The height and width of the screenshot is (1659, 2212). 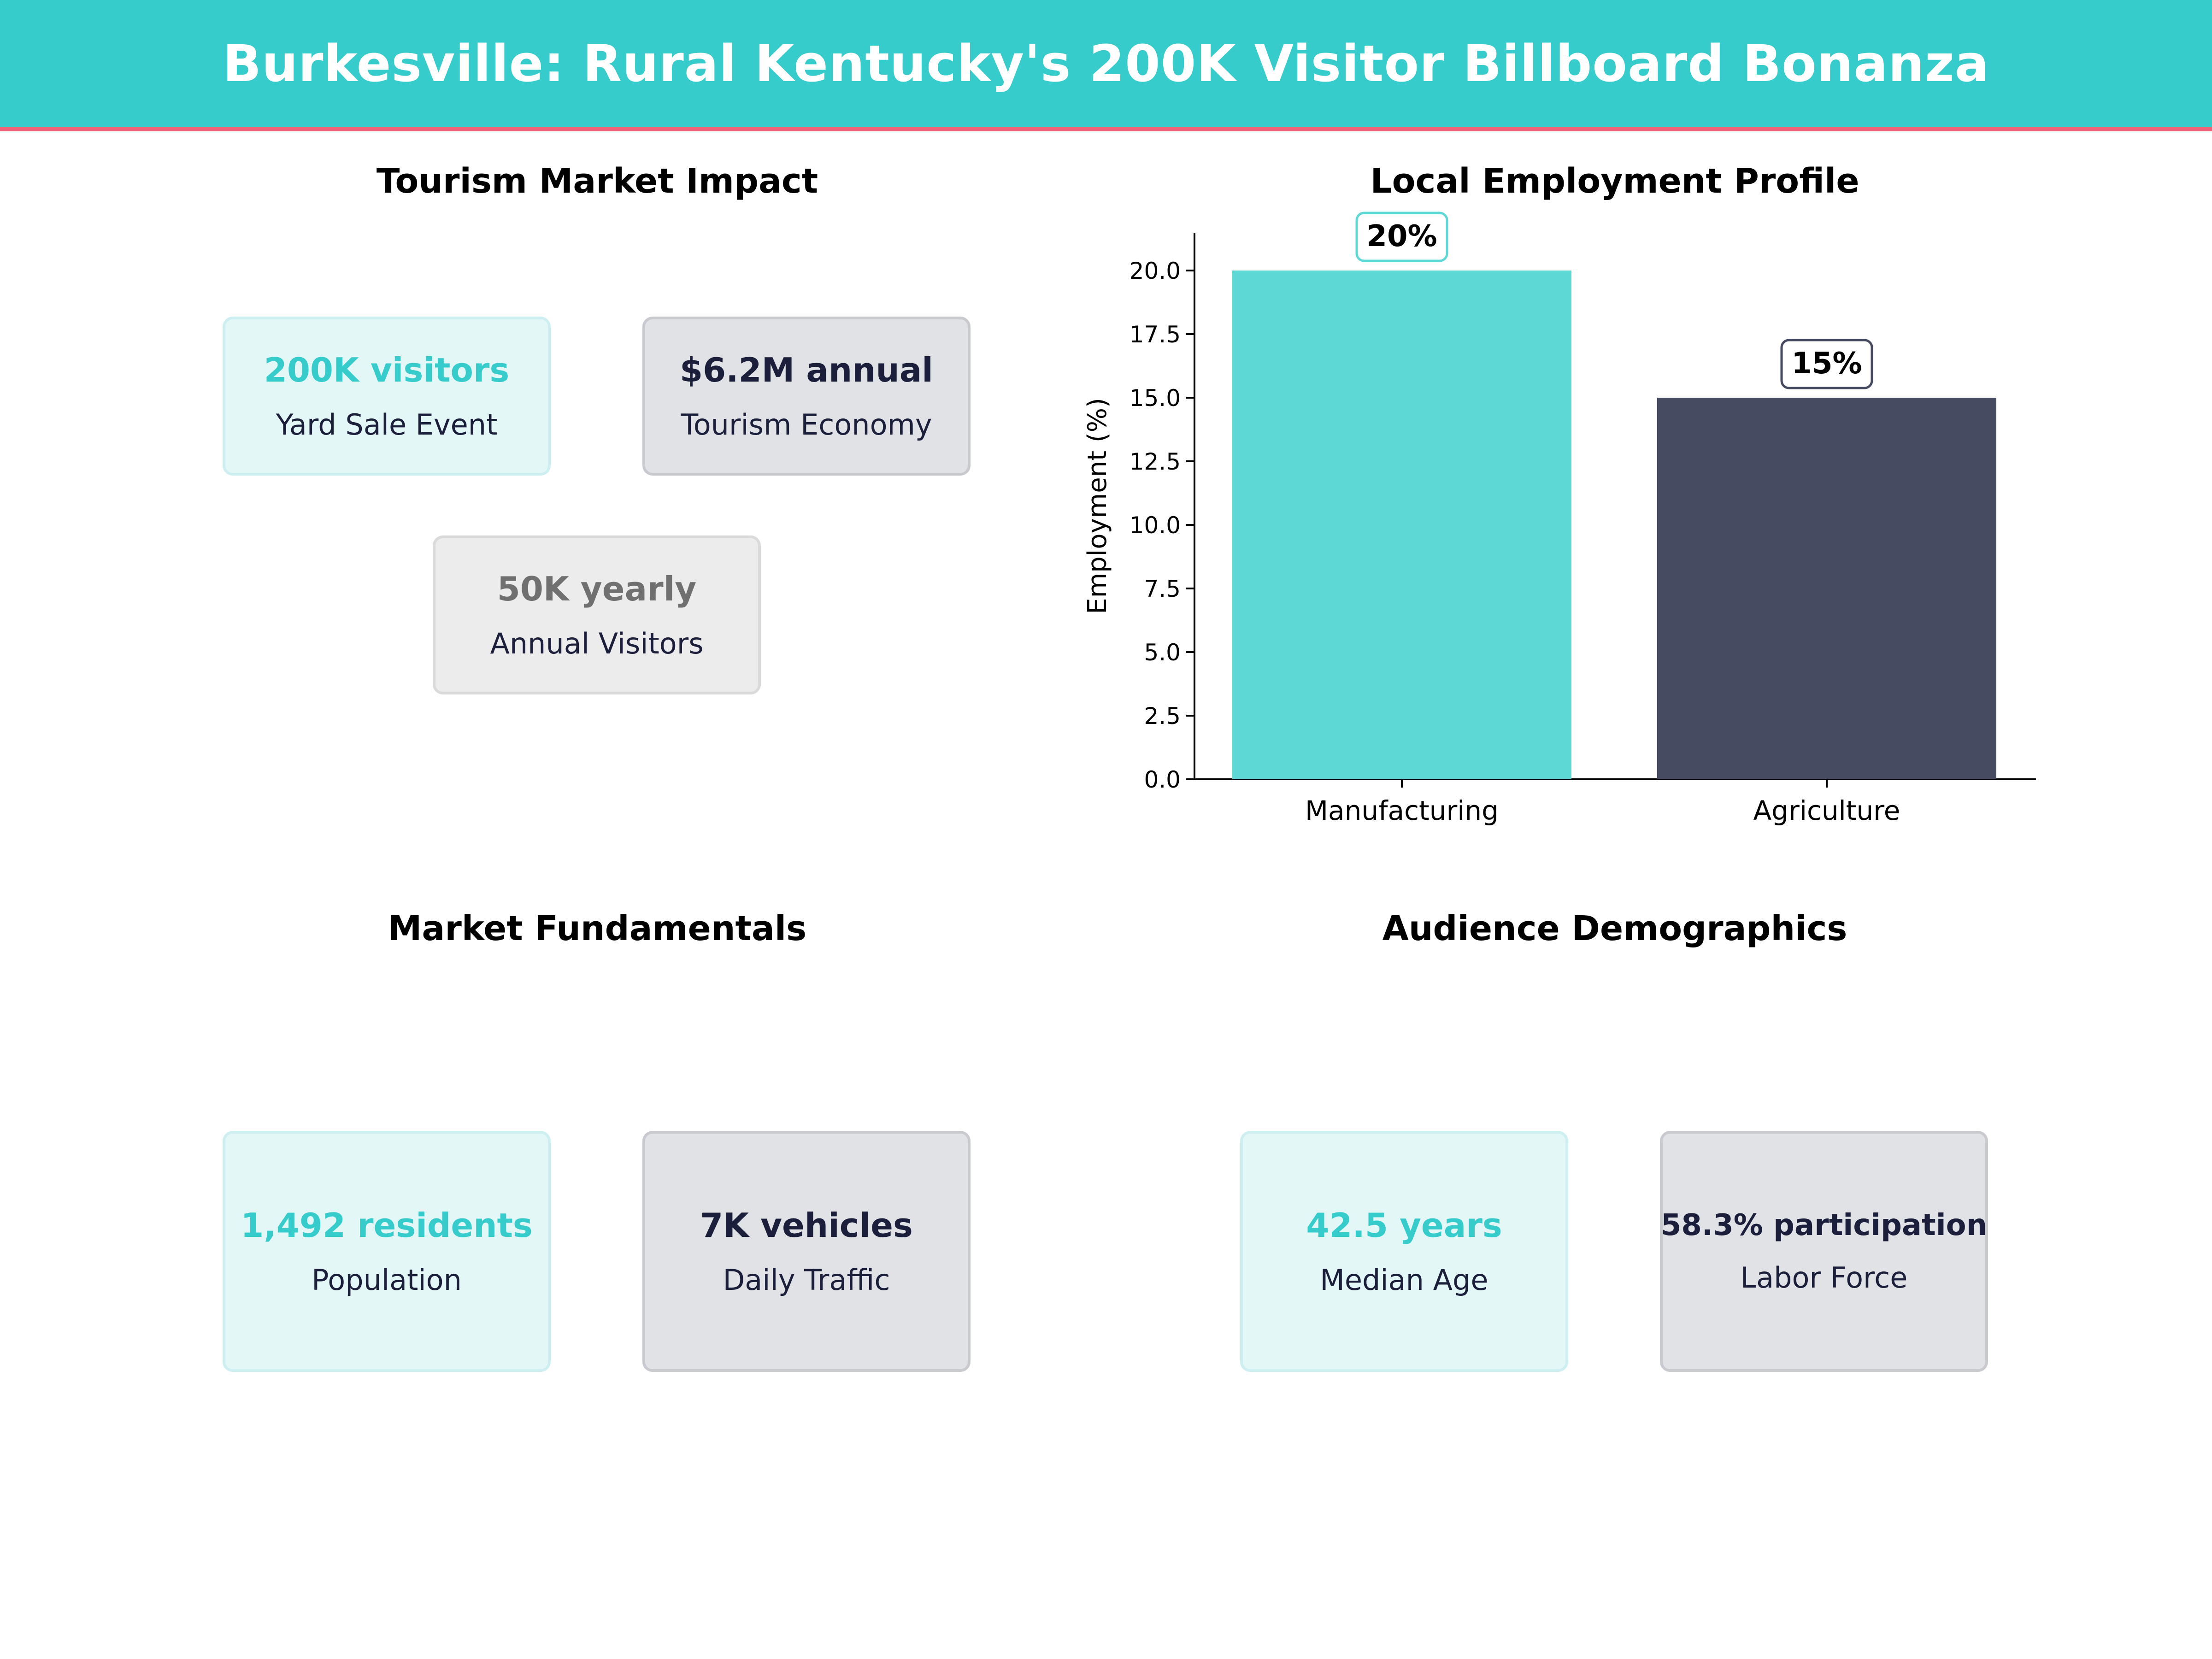 I want to click on y-tick-label: 15.0, so click(x=1155, y=398).